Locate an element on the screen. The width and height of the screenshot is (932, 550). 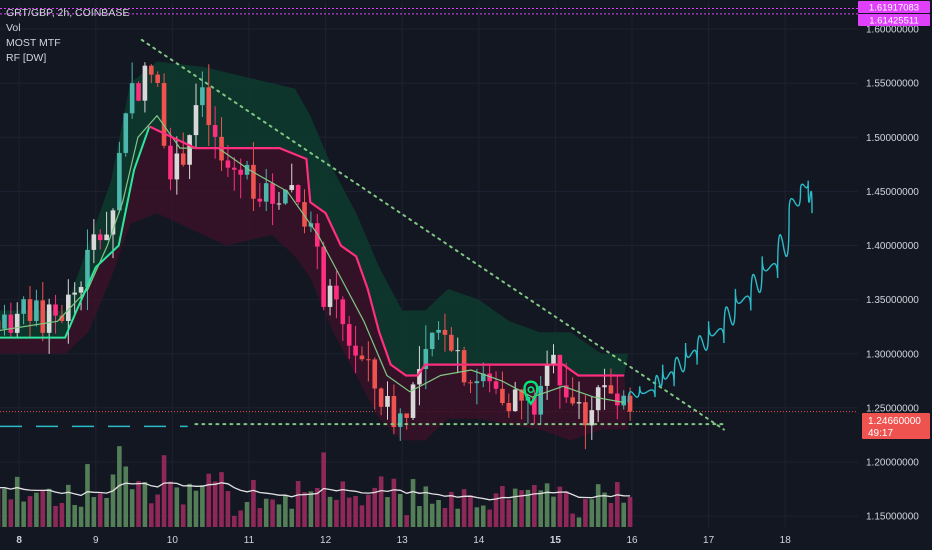
legend-vol: Vol is located at coordinates (13, 28).